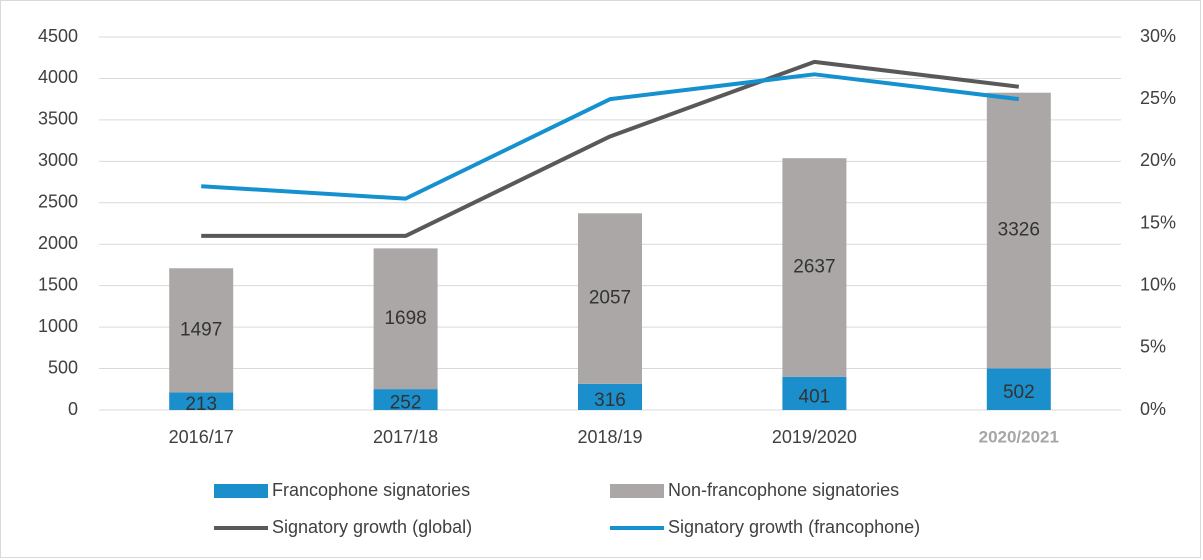 The image size is (1203, 560). What do you see at coordinates (58, 202) in the screenshot?
I see `y-tick-label: 2500` at bounding box center [58, 202].